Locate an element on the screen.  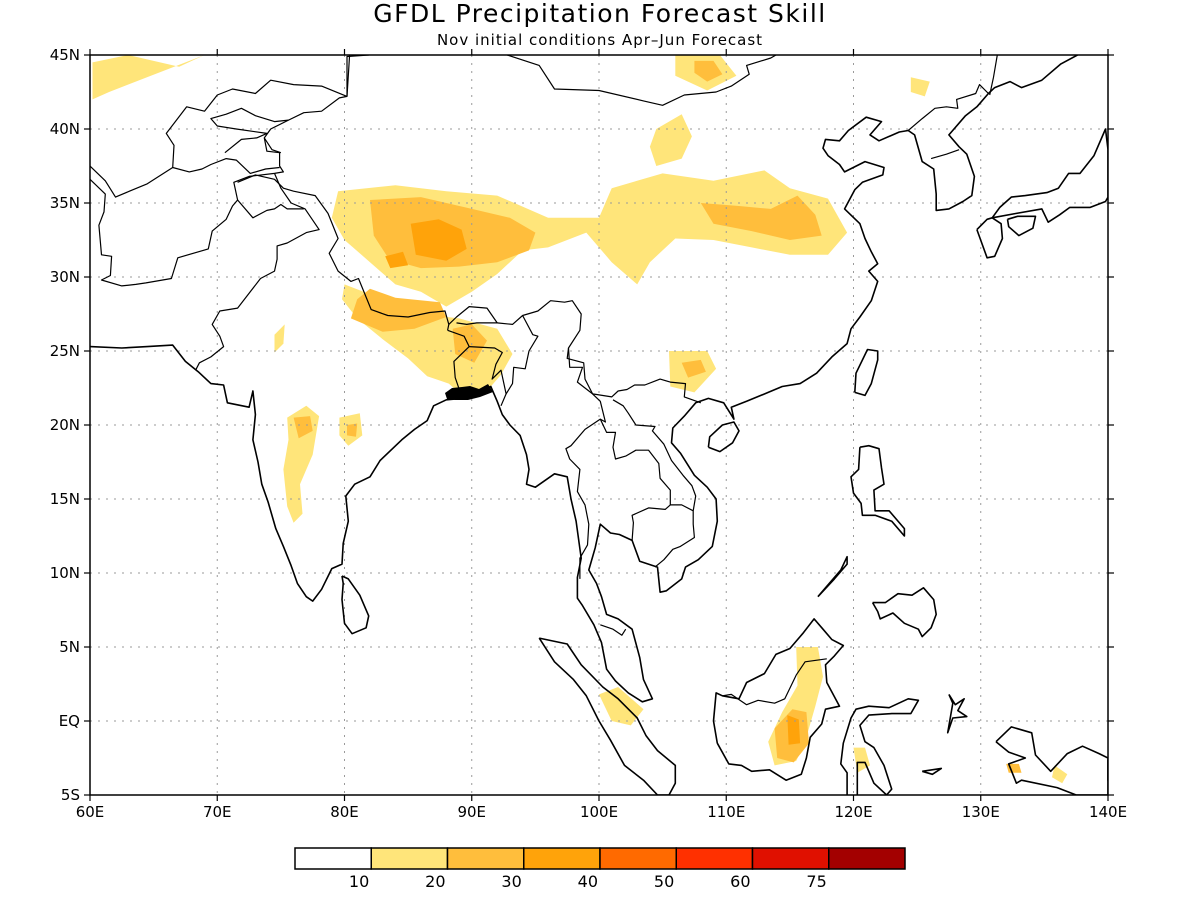
colorbar-label: 20 is located at coordinates (435, 881).